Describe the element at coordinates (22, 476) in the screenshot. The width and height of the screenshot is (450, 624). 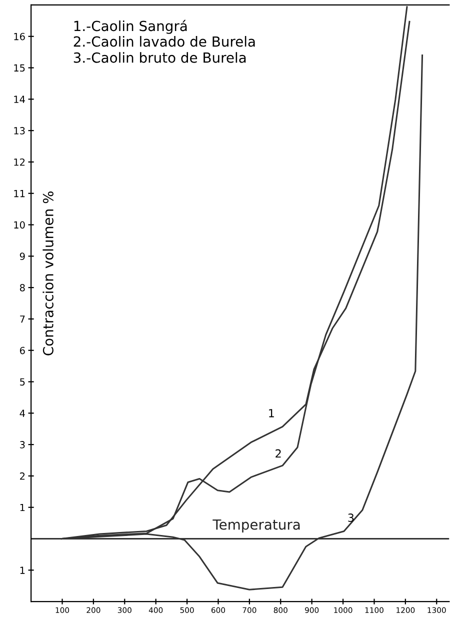
I see `y-tick-label: 2` at that location.